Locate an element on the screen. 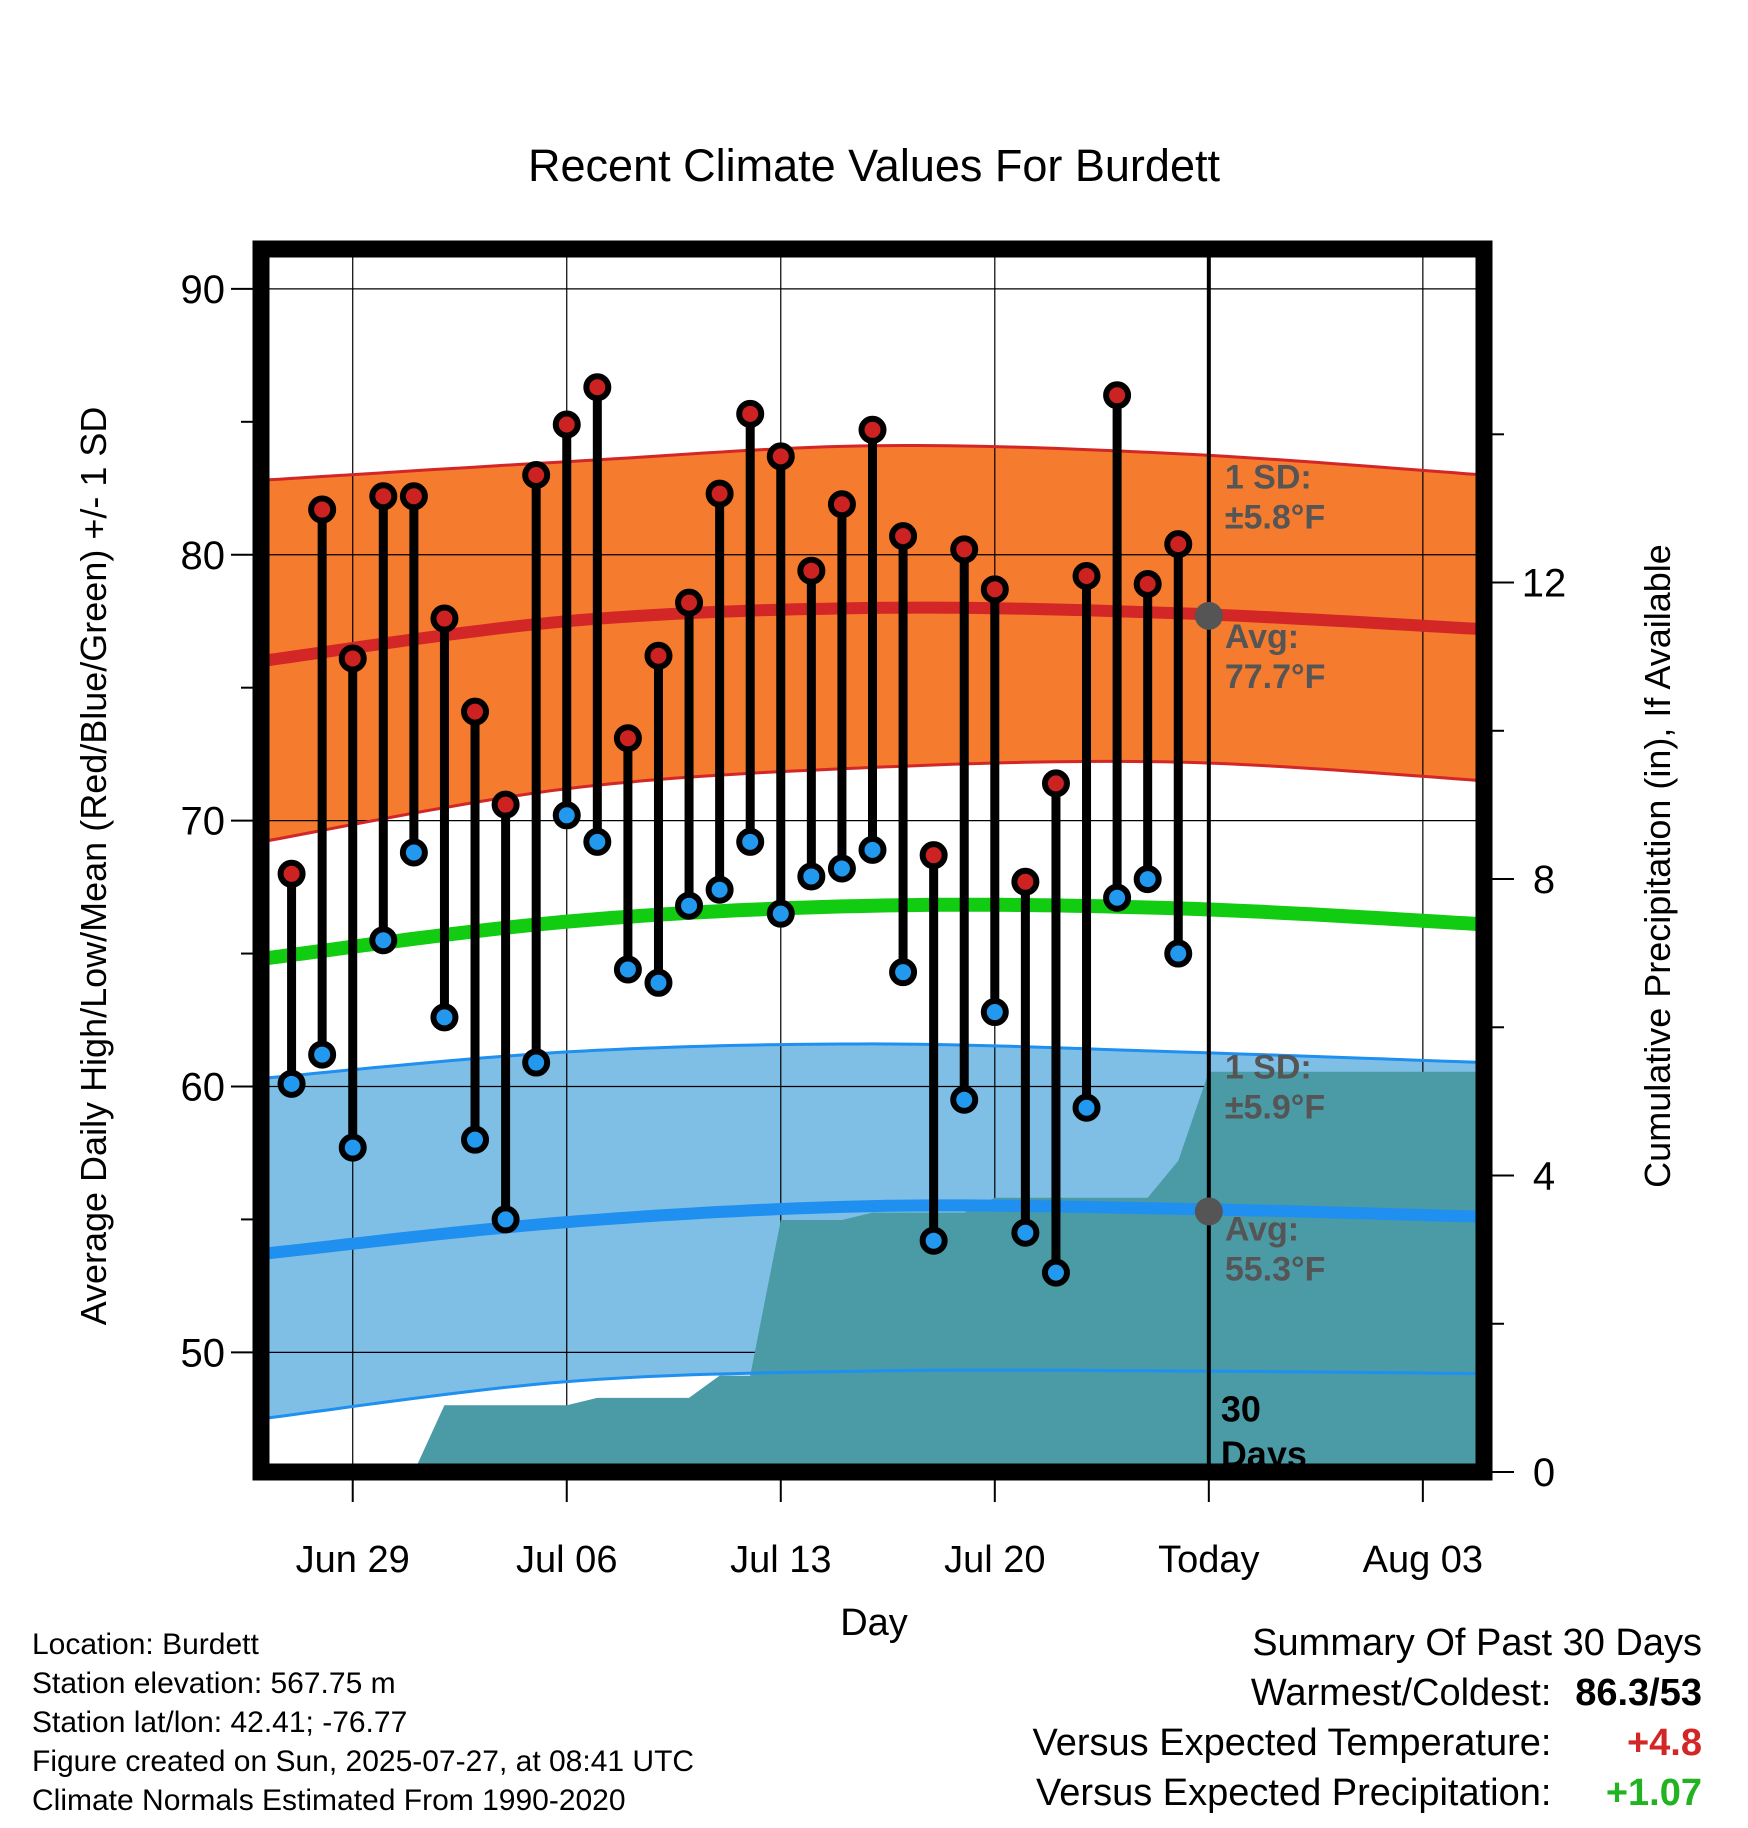 The image size is (1748, 1828). low-sd-lower-line is located at coordinates (872, 1394).